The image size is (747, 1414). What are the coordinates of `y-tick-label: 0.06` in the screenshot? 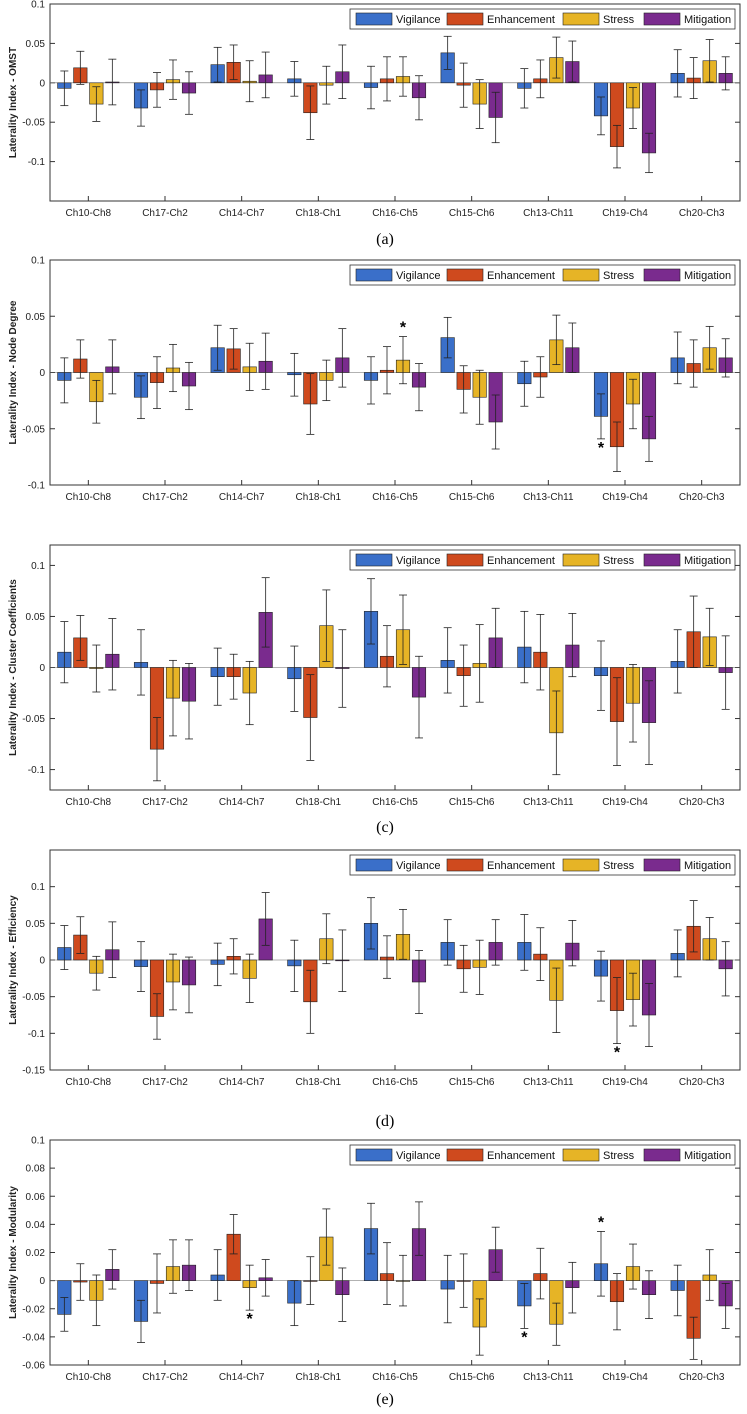 It's located at (36, 1197).